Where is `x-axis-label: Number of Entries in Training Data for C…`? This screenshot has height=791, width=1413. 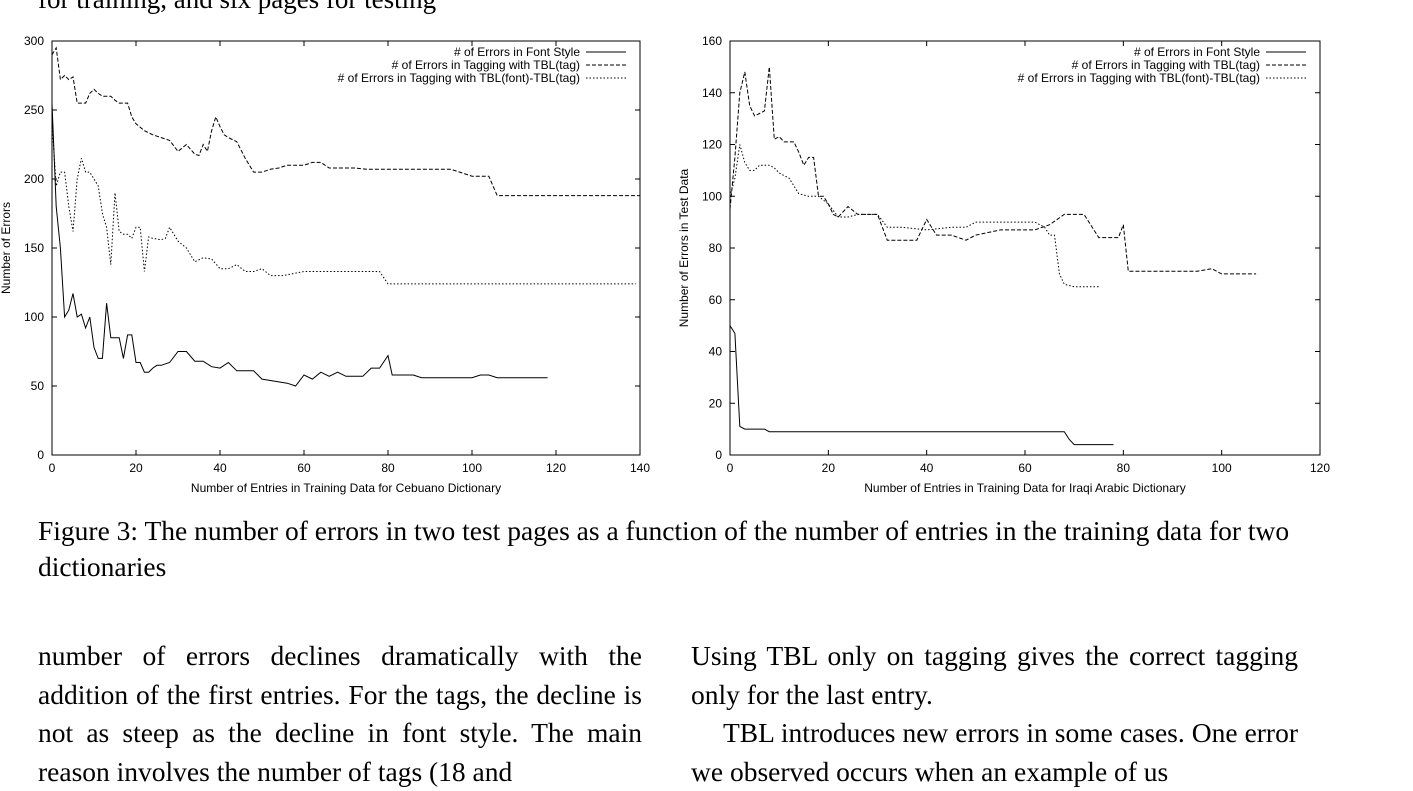 x-axis-label: Number of Entries in Training Data for C… is located at coordinates (346, 488).